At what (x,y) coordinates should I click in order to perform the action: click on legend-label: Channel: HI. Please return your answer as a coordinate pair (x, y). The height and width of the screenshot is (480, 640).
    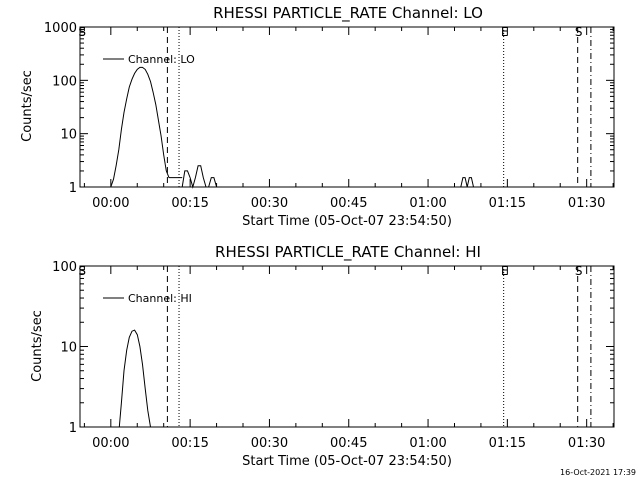
    Looking at the image, I should click on (160, 298).